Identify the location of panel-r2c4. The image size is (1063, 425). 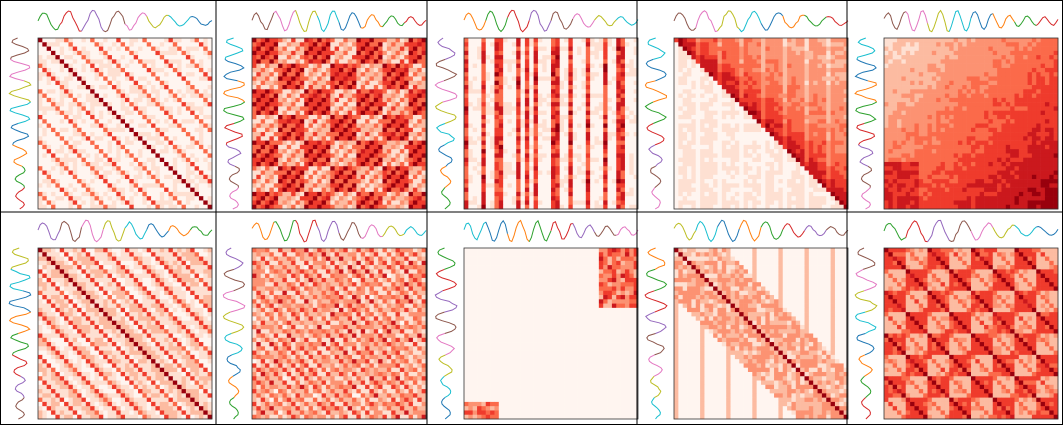
(745, 317).